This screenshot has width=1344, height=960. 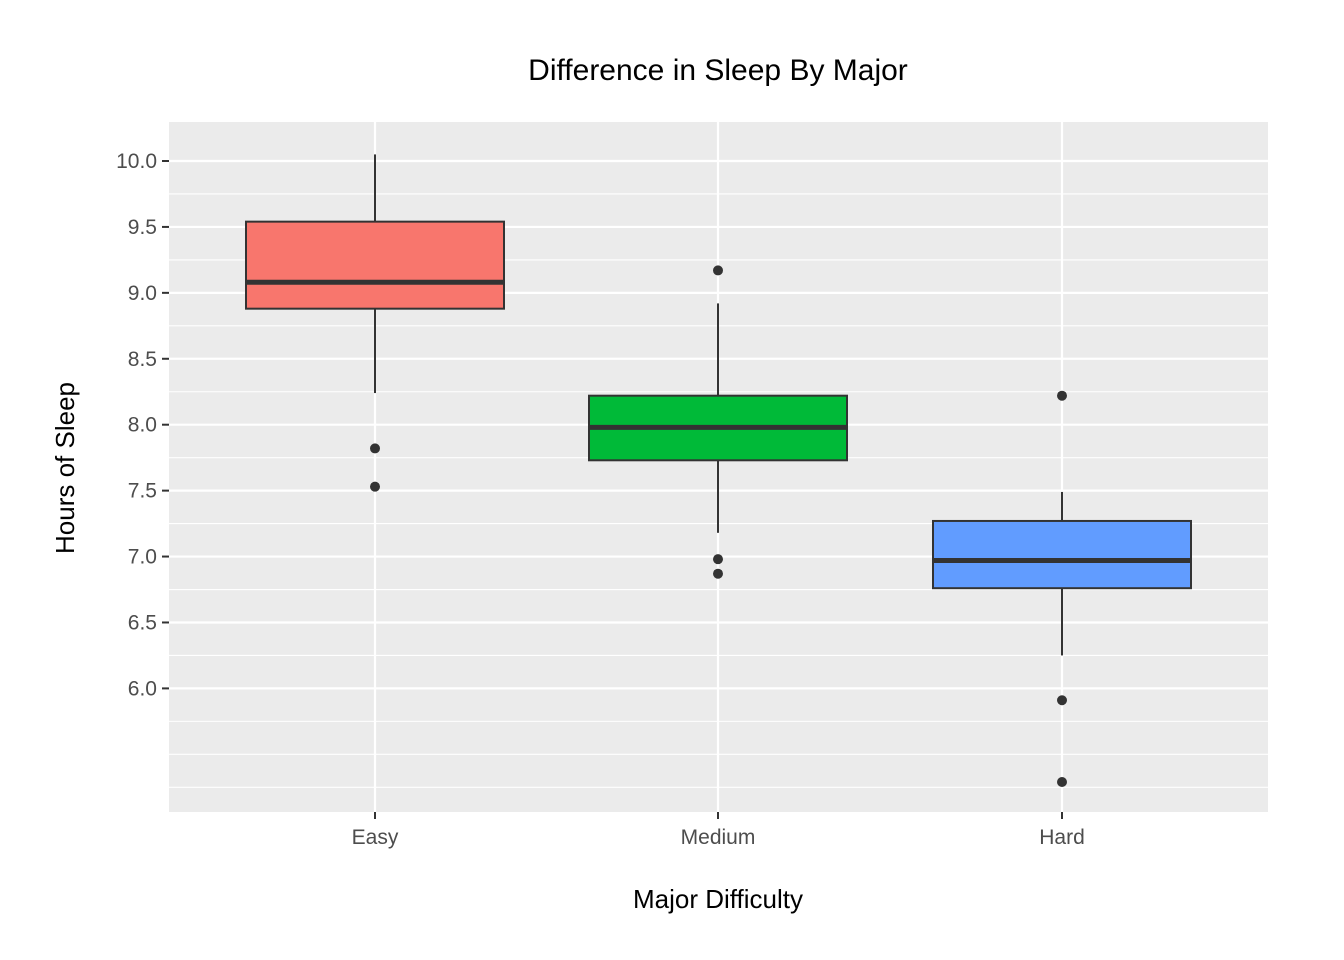 What do you see at coordinates (142, 359) in the screenshot?
I see `y-tick-label: 8.5` at bounding box center [142, 359].